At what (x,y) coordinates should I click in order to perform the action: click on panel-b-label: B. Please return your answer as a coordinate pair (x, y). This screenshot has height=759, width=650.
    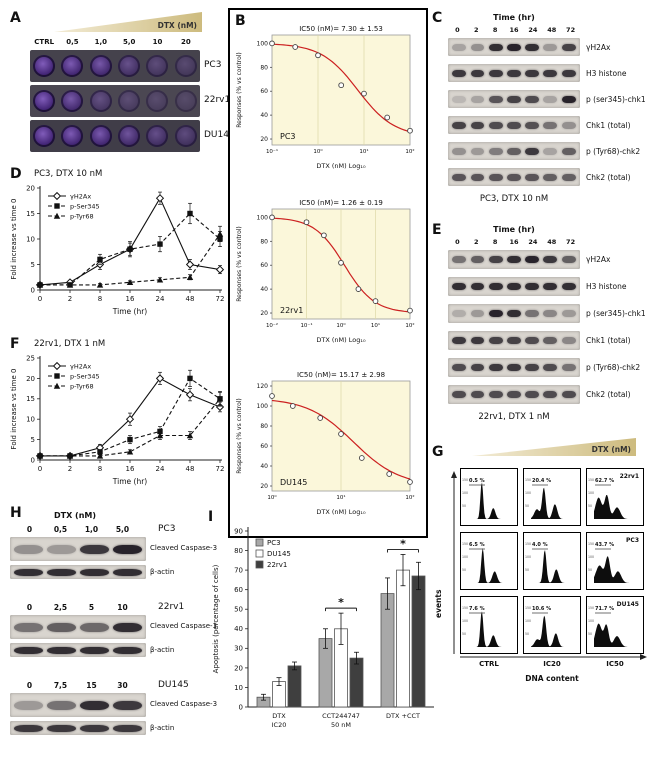
    Looking at the image, I should click on (240, 21).